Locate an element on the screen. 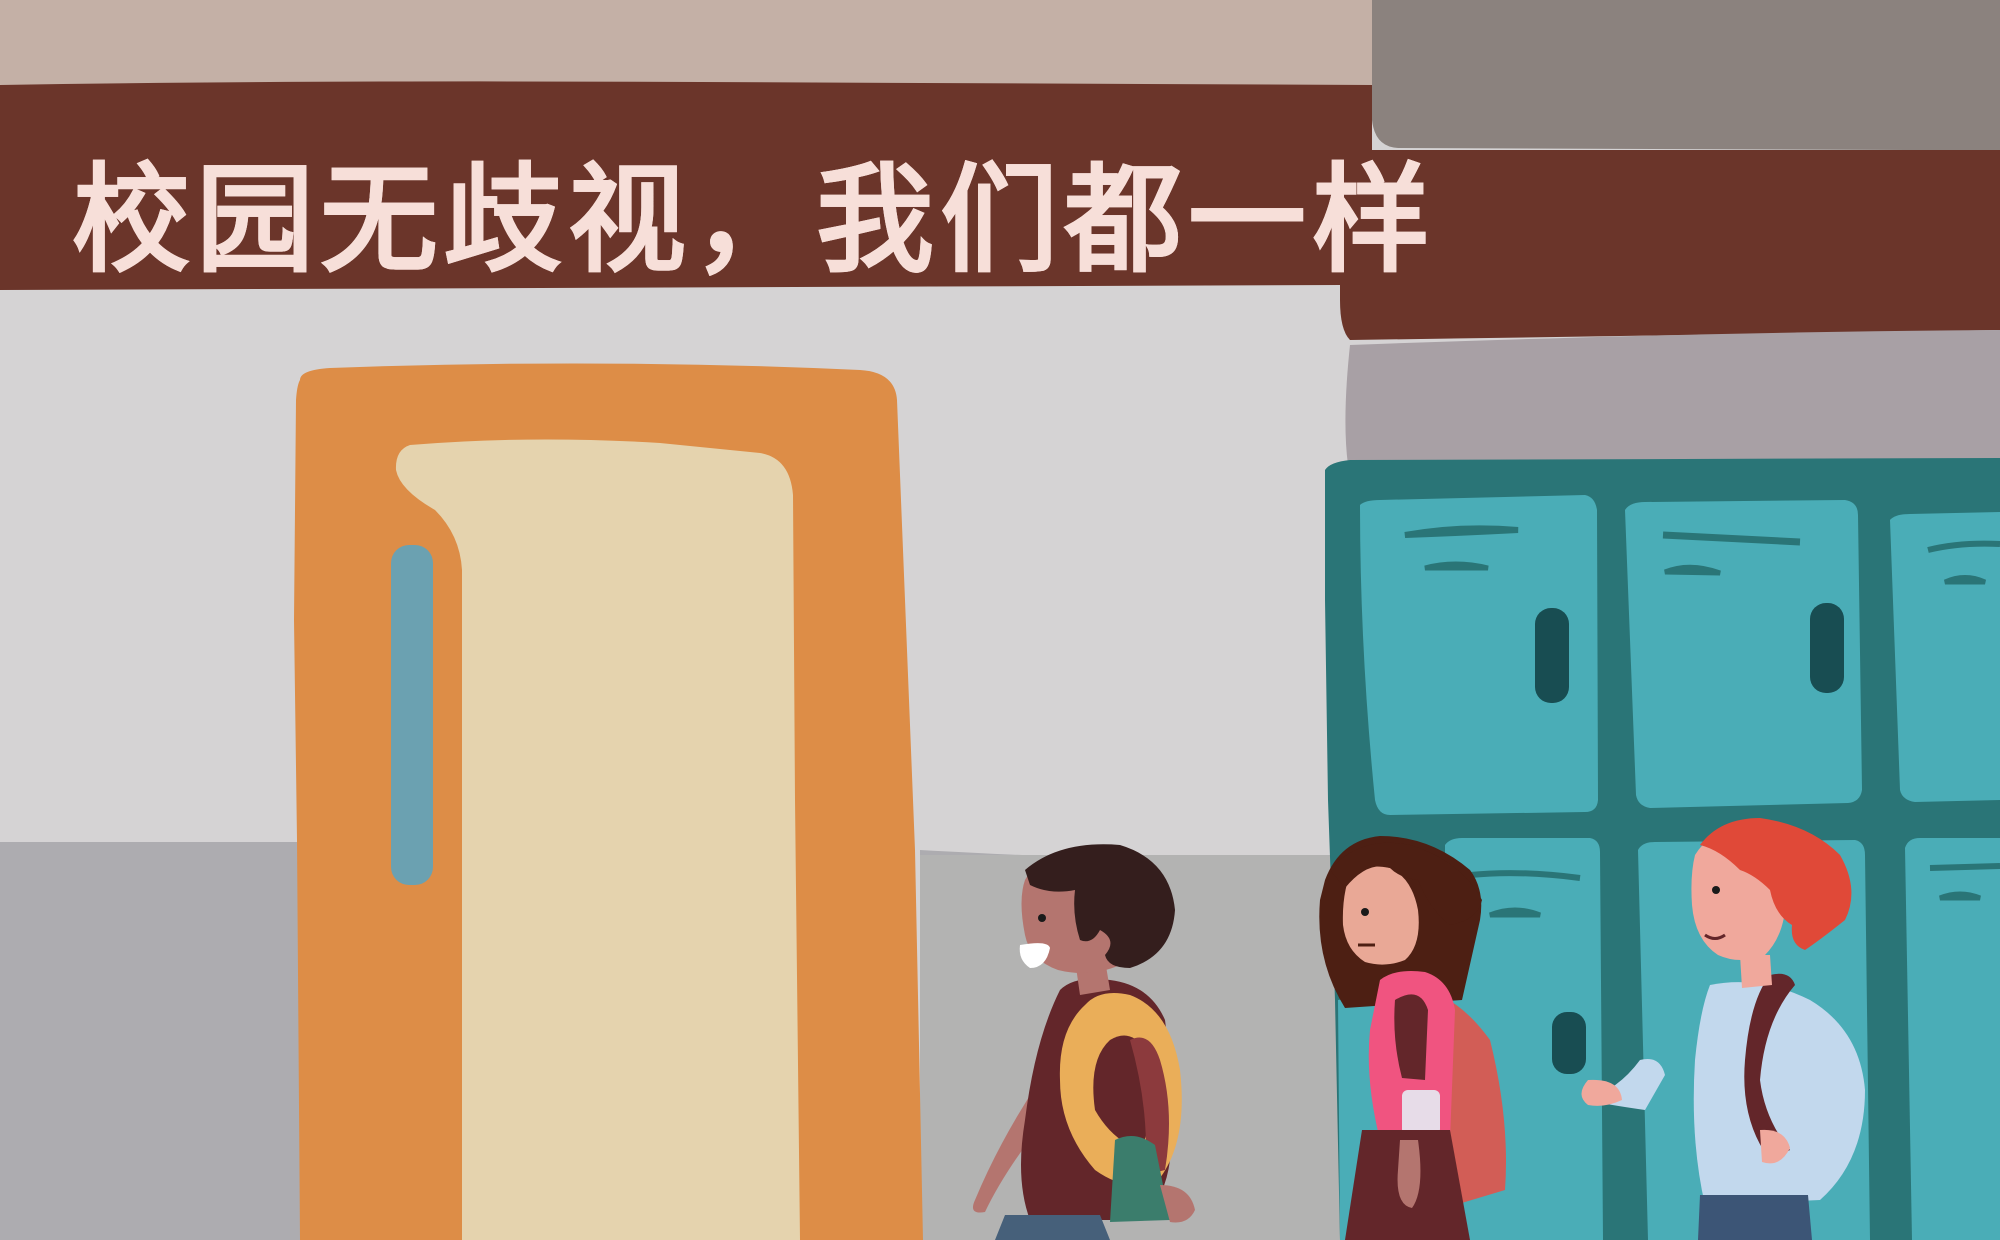 This screenshot has height=1240, width=2000. student-boy-dark-hair is located at coordinates (1083, 1042).